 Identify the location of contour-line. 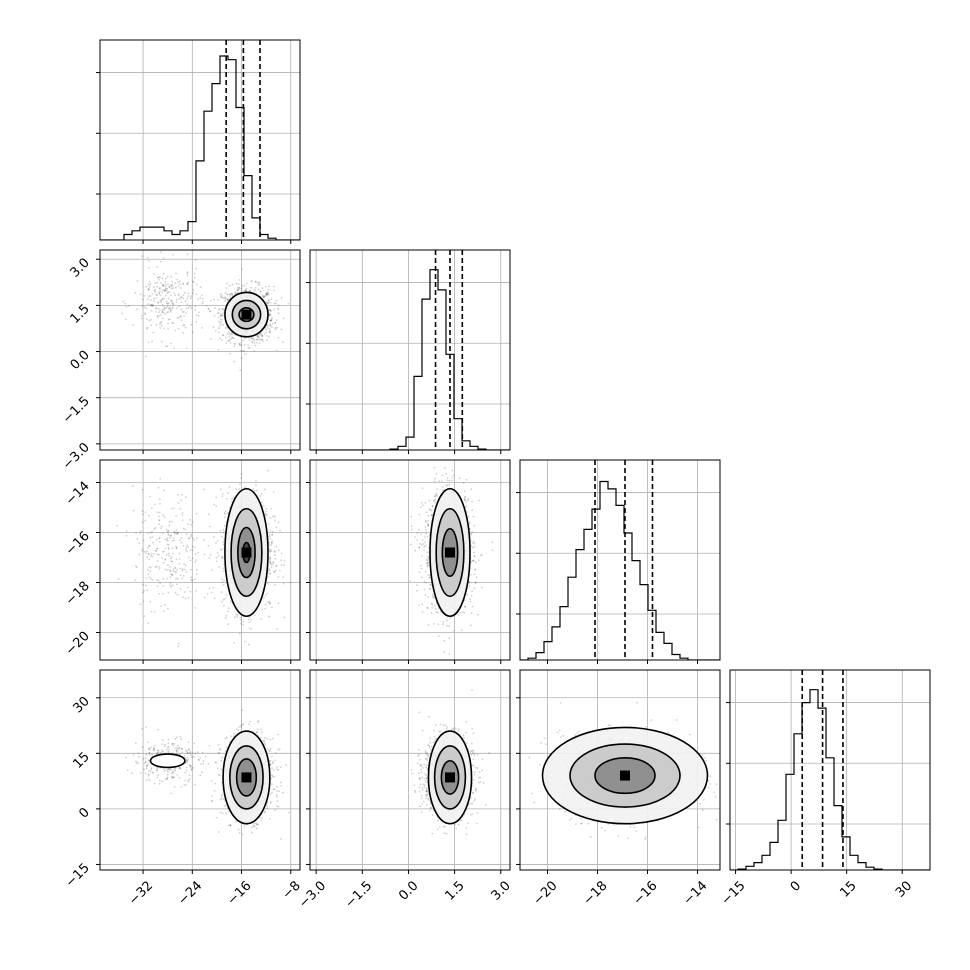
(450, 552).